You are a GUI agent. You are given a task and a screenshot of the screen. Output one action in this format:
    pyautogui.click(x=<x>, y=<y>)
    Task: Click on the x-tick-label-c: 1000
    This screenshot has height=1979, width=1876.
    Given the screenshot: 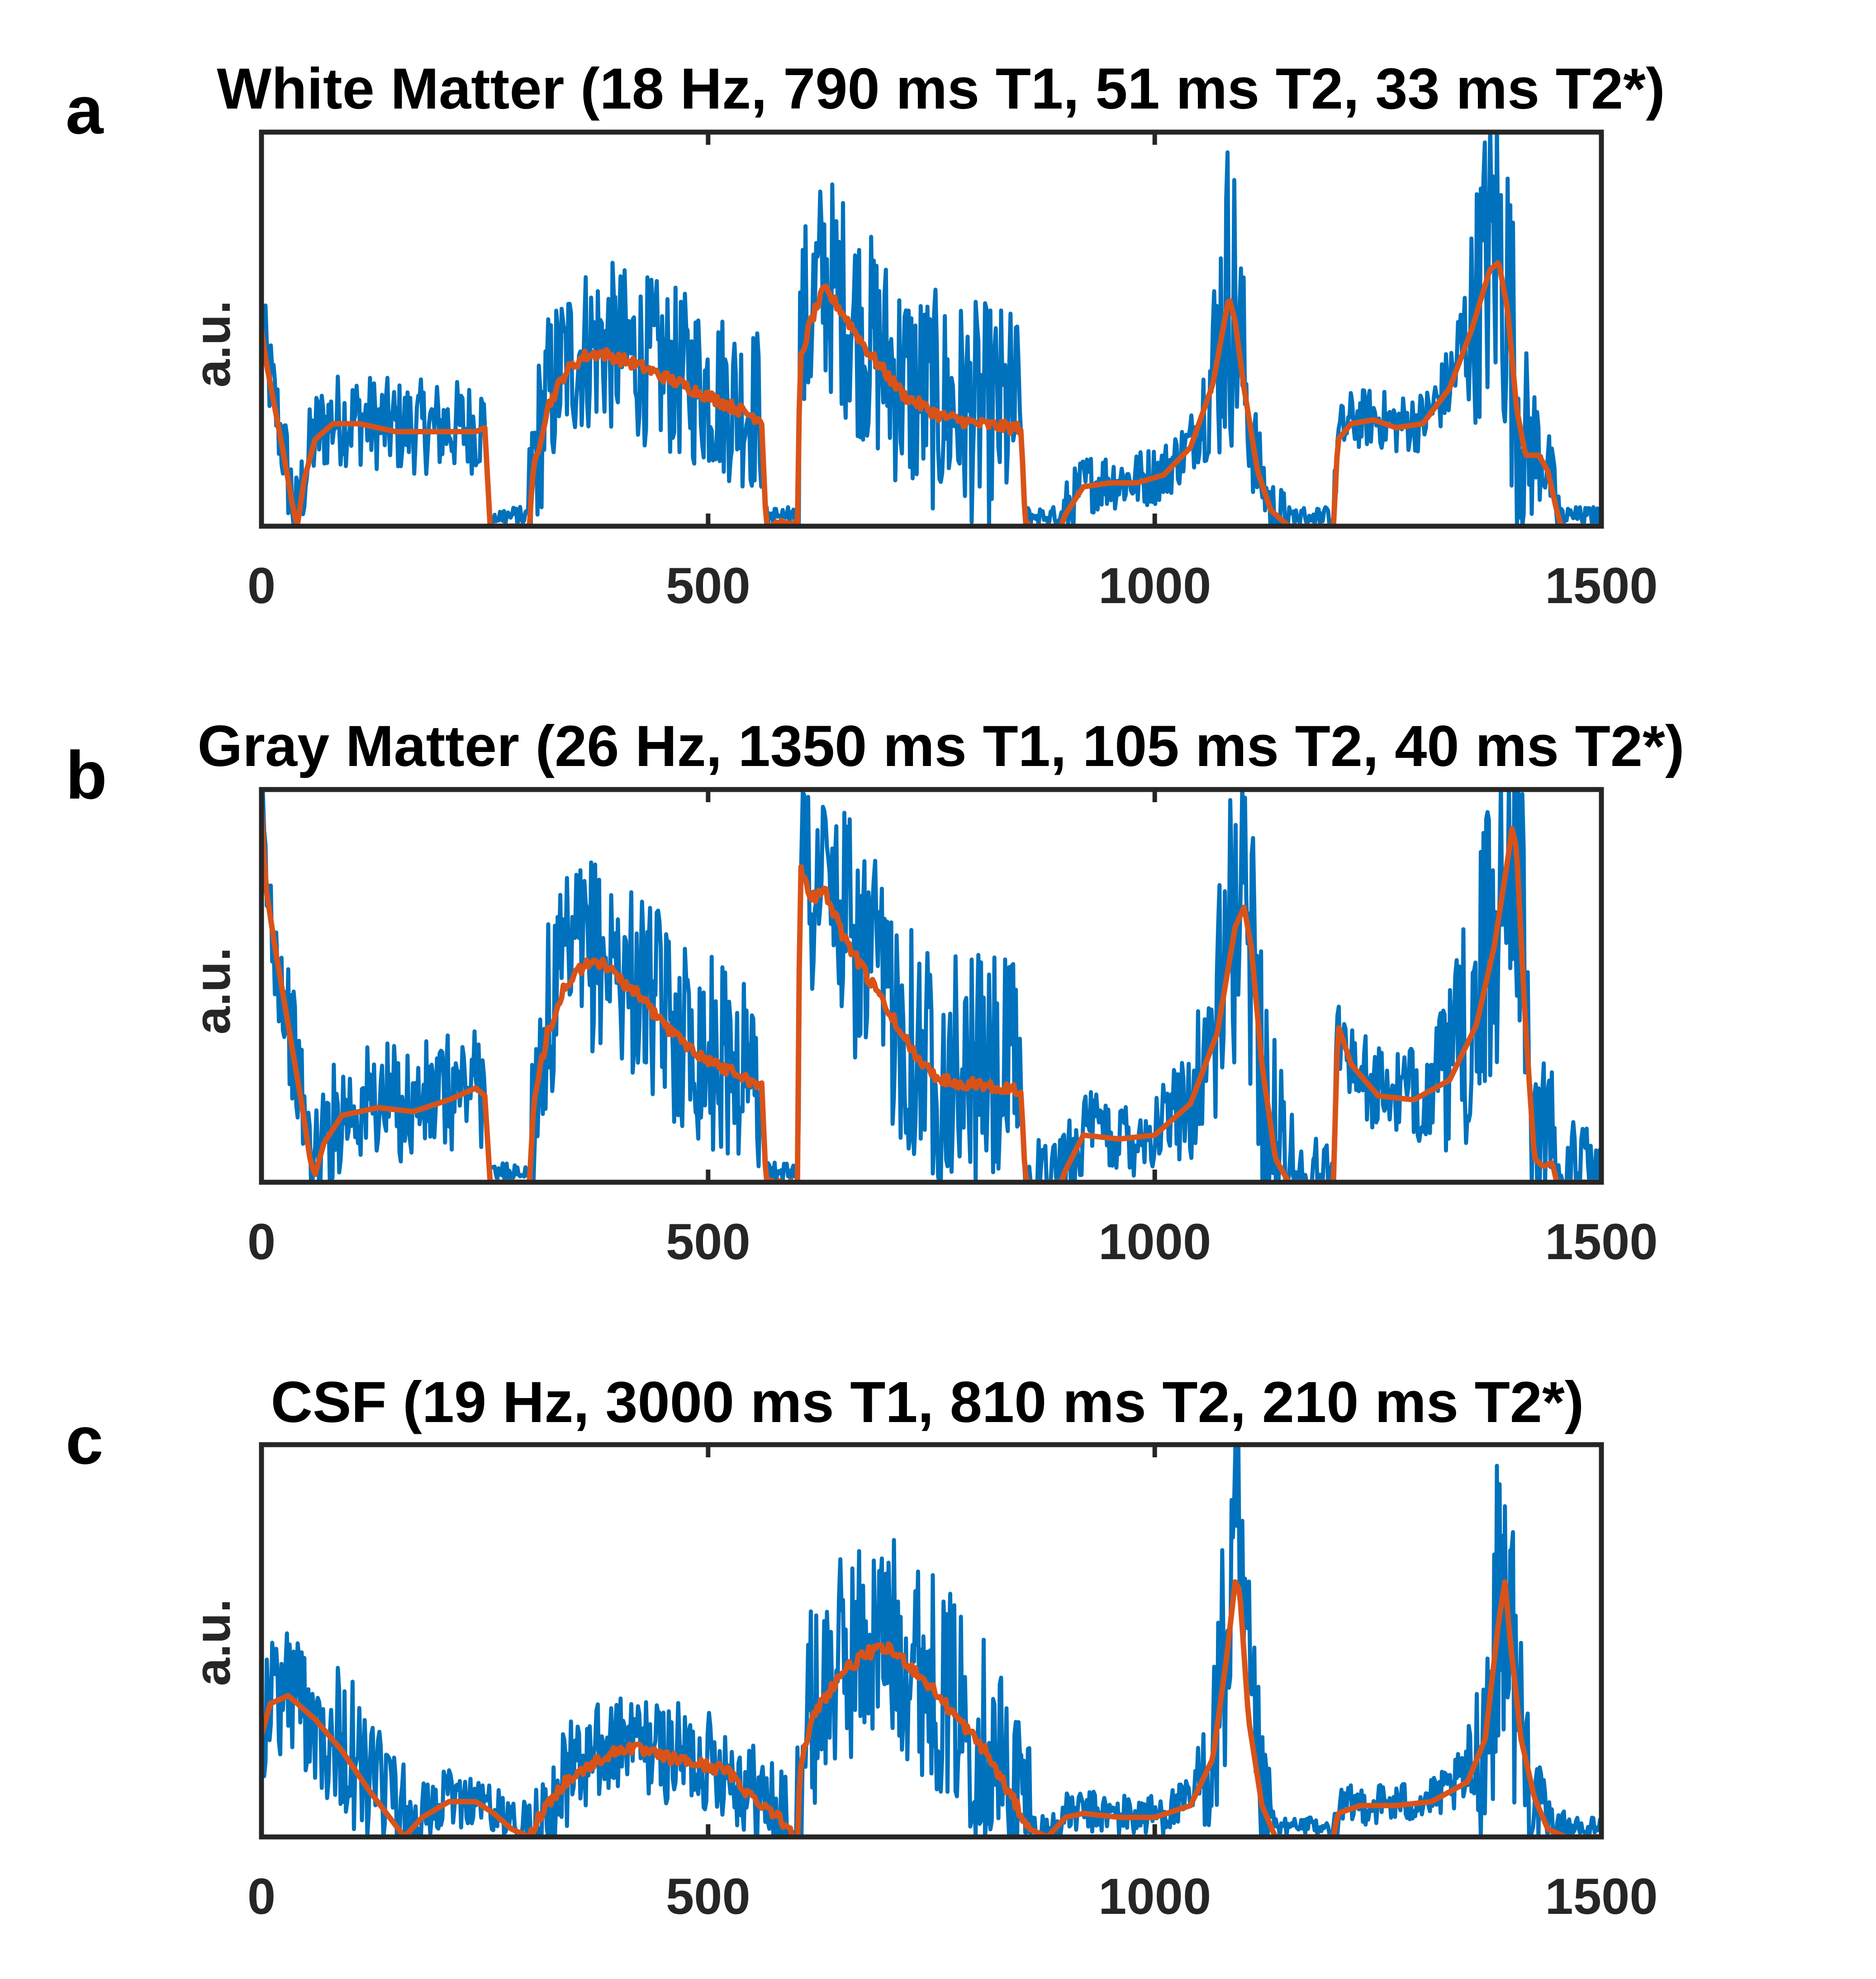 What is the action you would take?
    pyautogui.click(x=1155, y=1896)
    